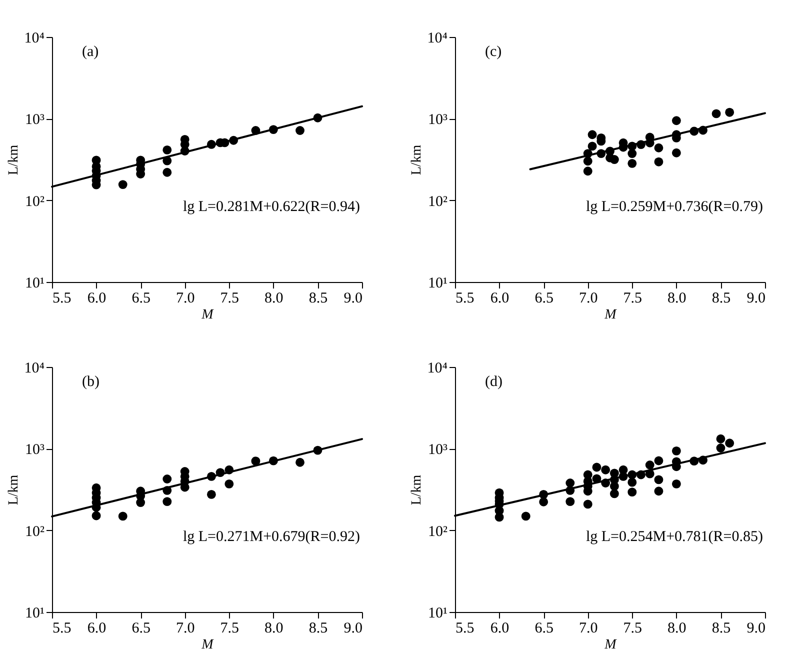  Describe the element at coordinates (90, 52) in the screenshot. I see `chart-title: (a)` at that location.